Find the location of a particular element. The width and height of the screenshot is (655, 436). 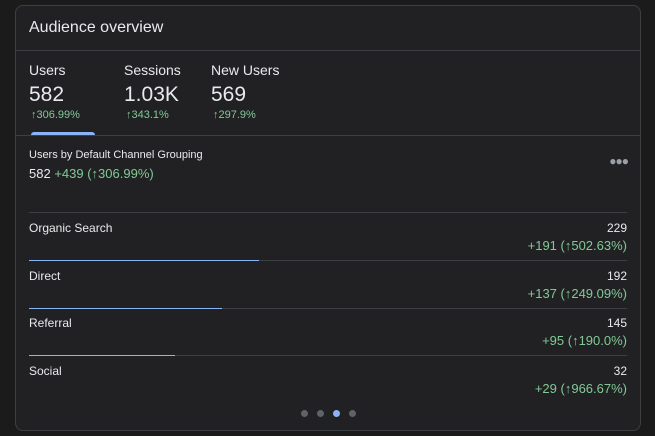

metric-change: ↑306.99% is located at coordinates (55, 115).